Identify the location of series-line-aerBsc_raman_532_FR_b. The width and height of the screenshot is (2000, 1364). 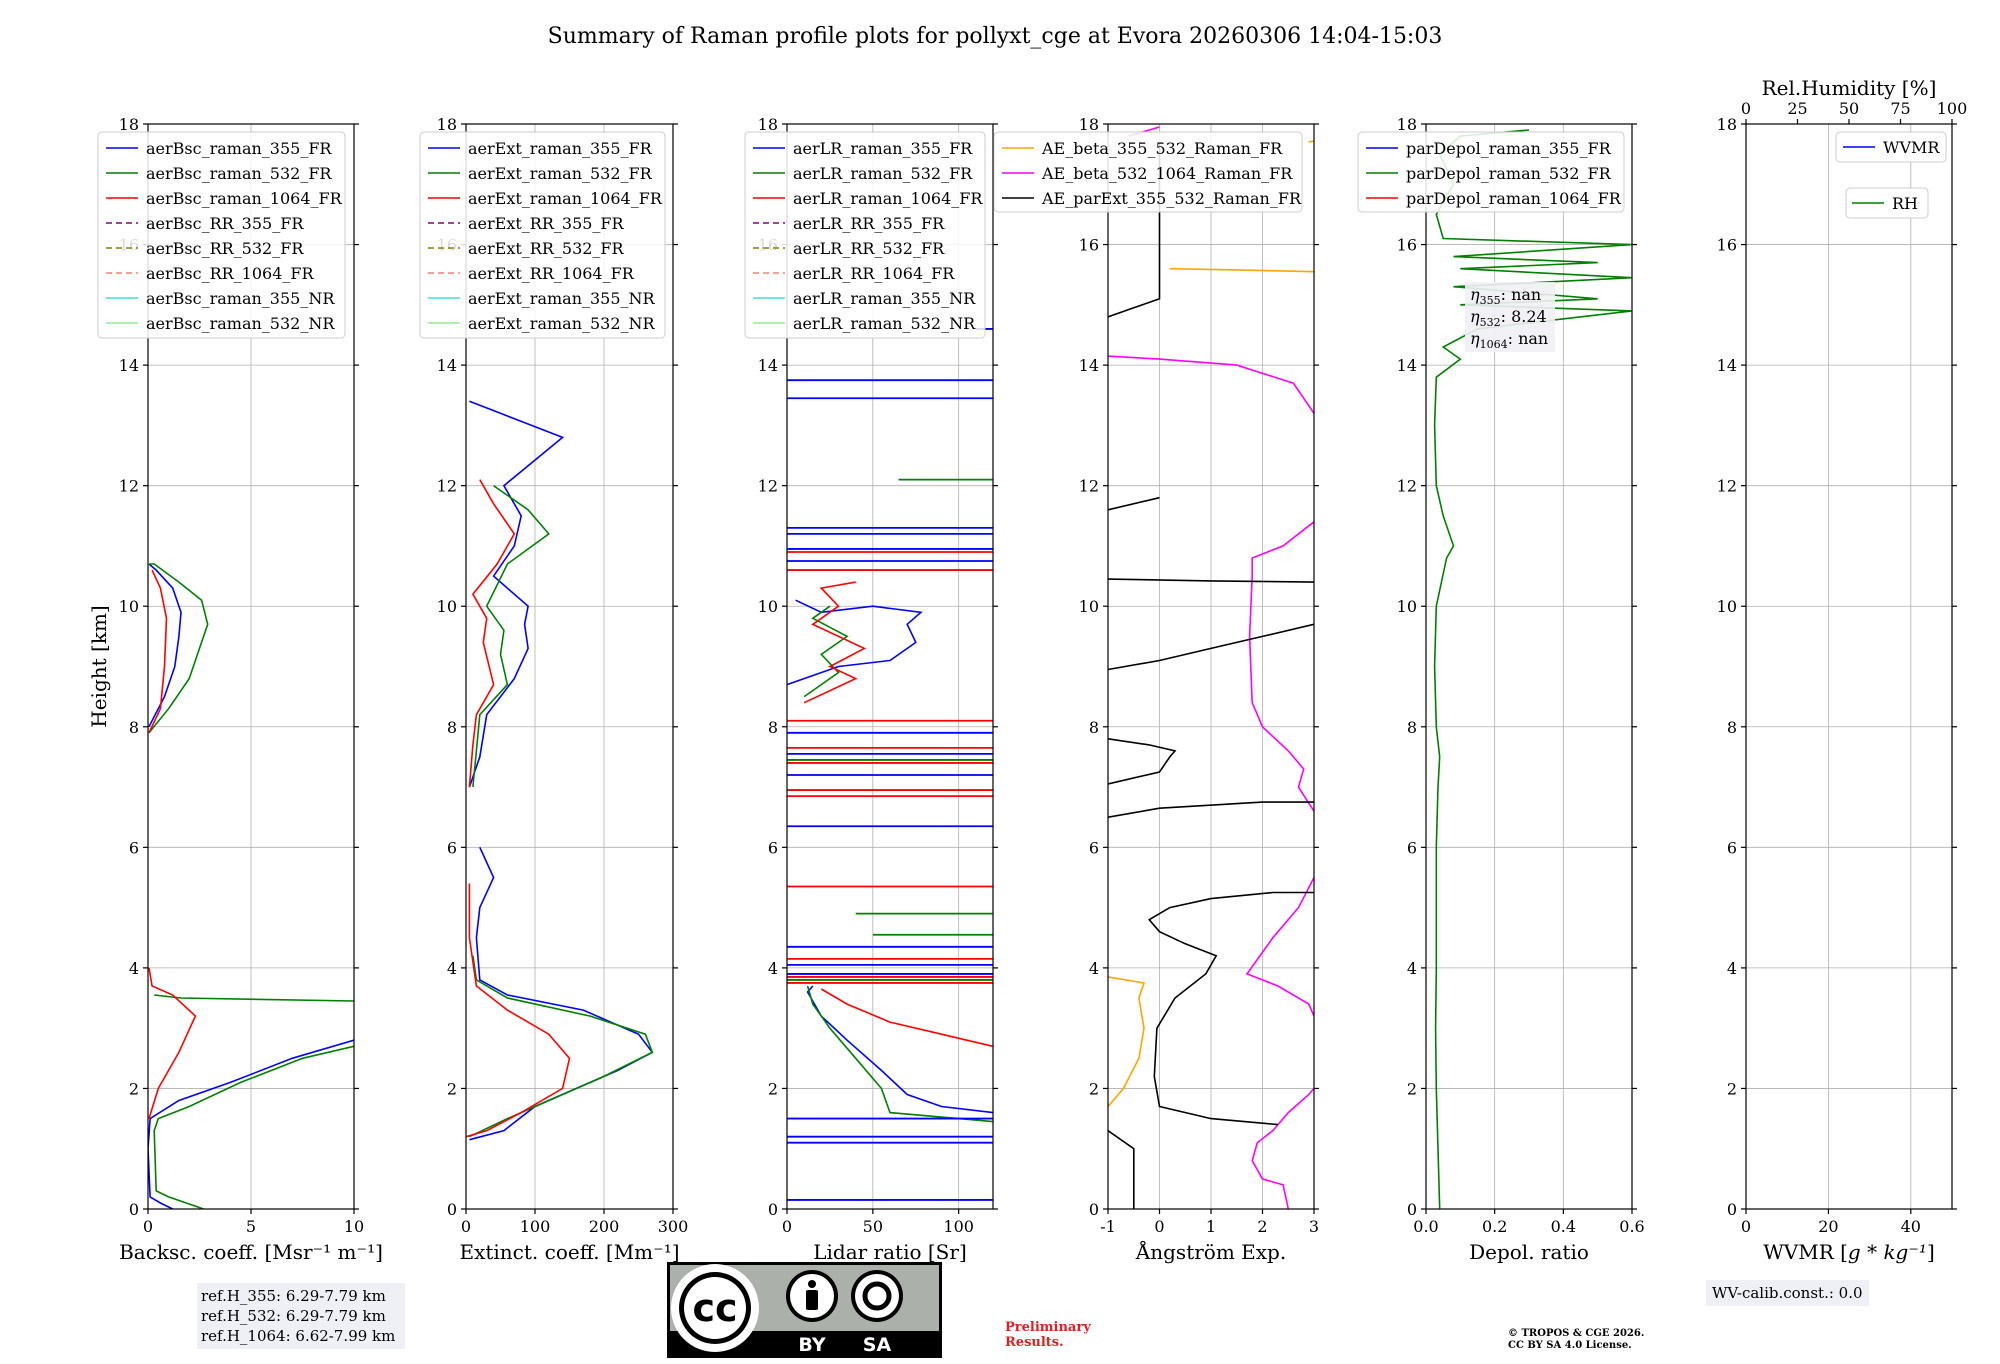
(254, 998).